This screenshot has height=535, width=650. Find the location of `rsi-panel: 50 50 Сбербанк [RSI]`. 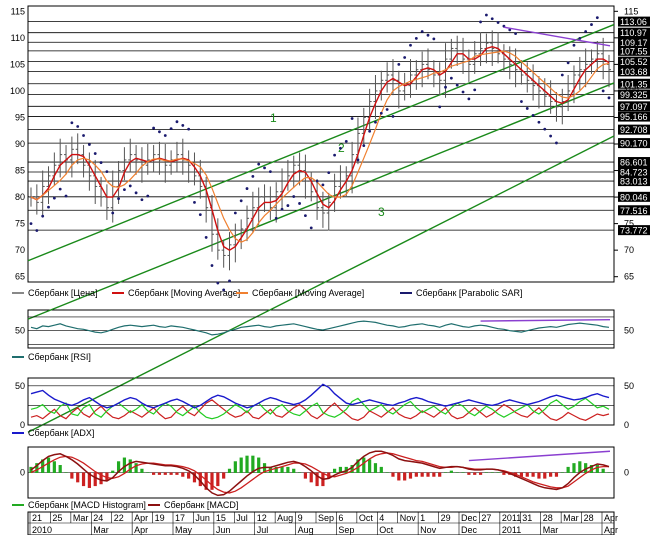

rsi-panel: 50 50 Сбербанк [RSI] is located at coordinates (323, 339).